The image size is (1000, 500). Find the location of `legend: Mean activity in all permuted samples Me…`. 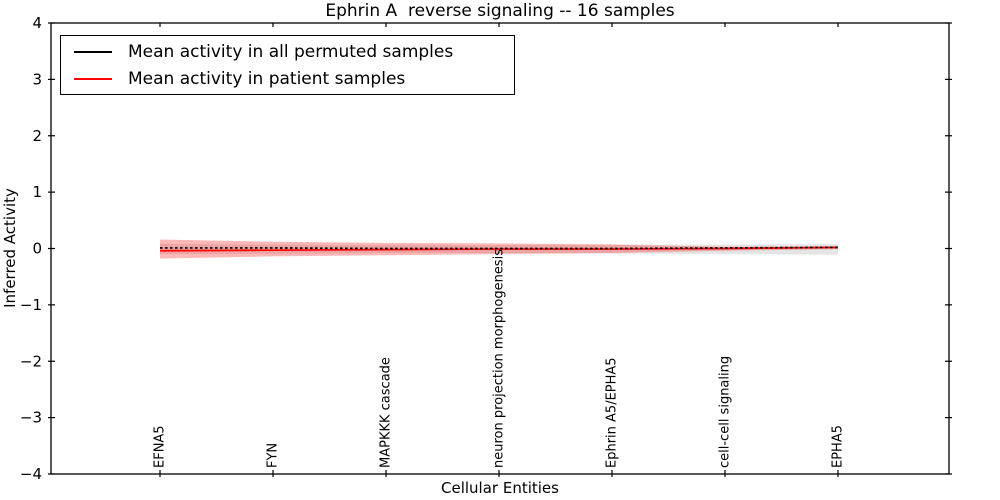

legend: Mean activity in all permuted samples Me… is located at coordinates (287, 65).